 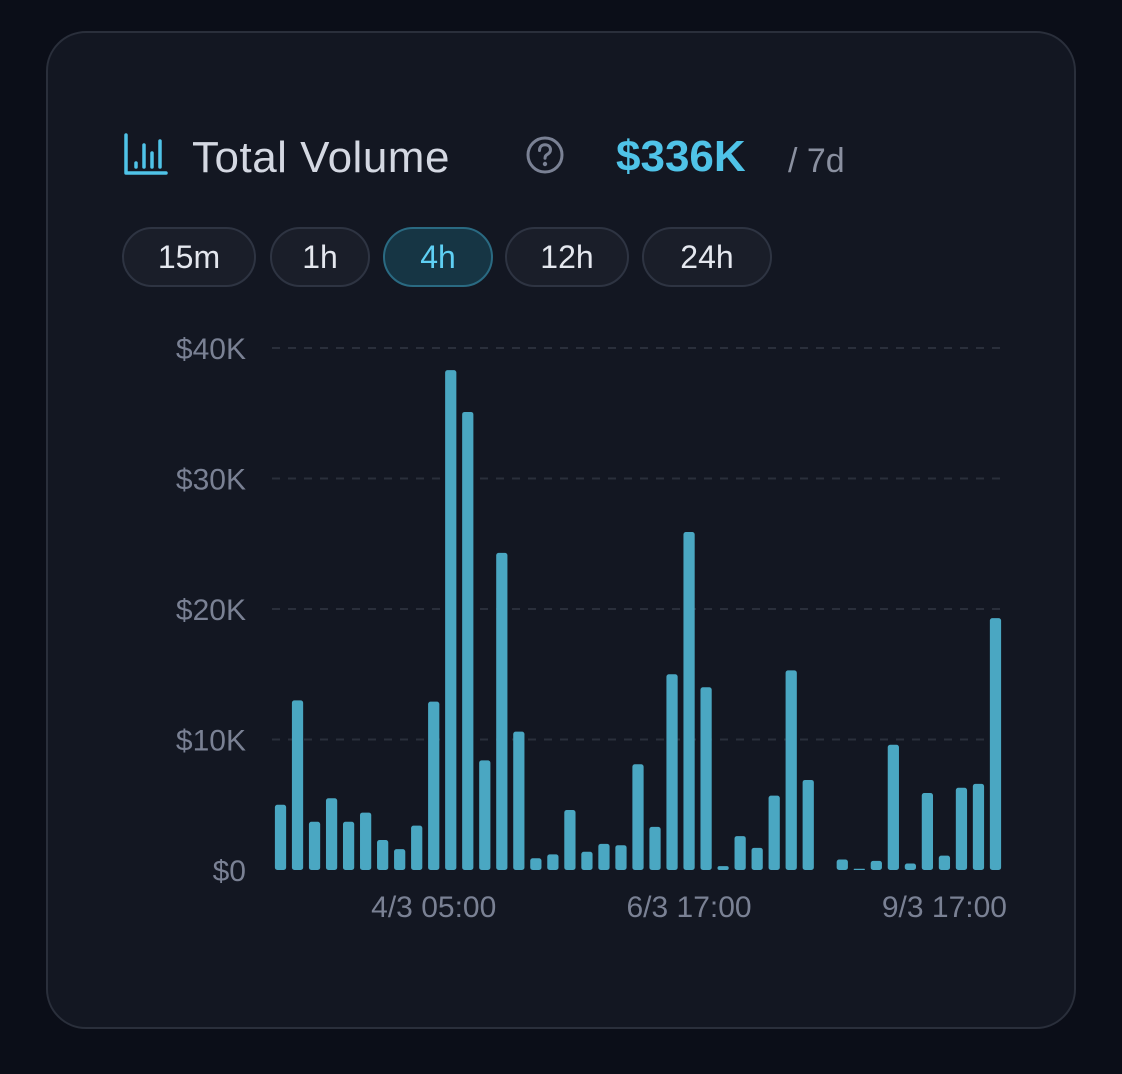 I want to click on x-tick-label: 9/3 17:00, so click(x=944, y=907).